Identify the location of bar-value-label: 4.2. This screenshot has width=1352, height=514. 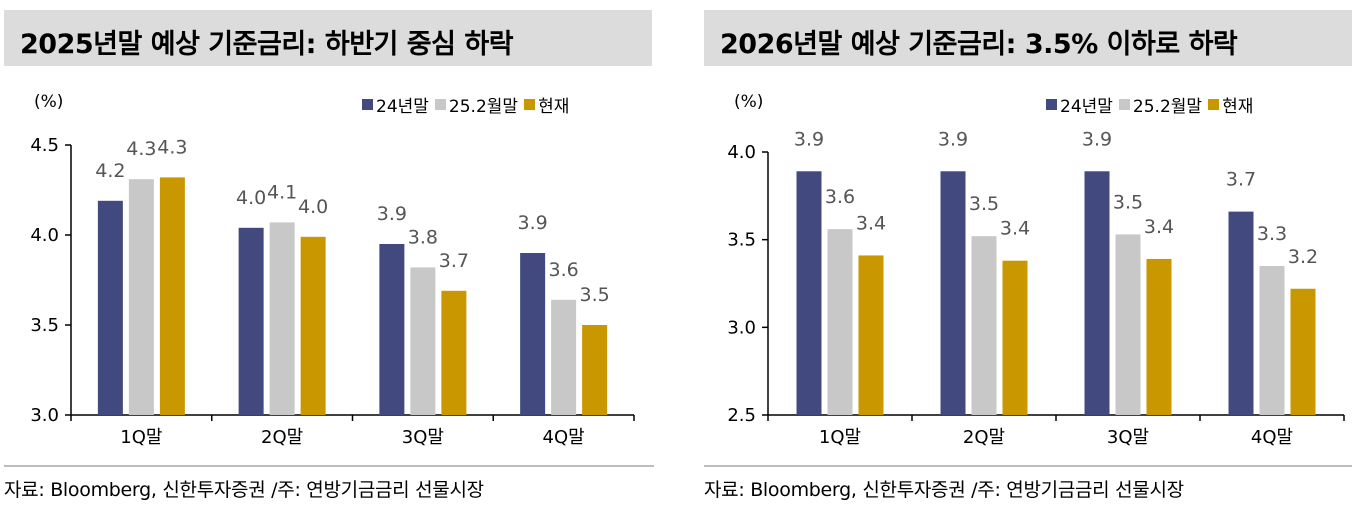
(110, 171).